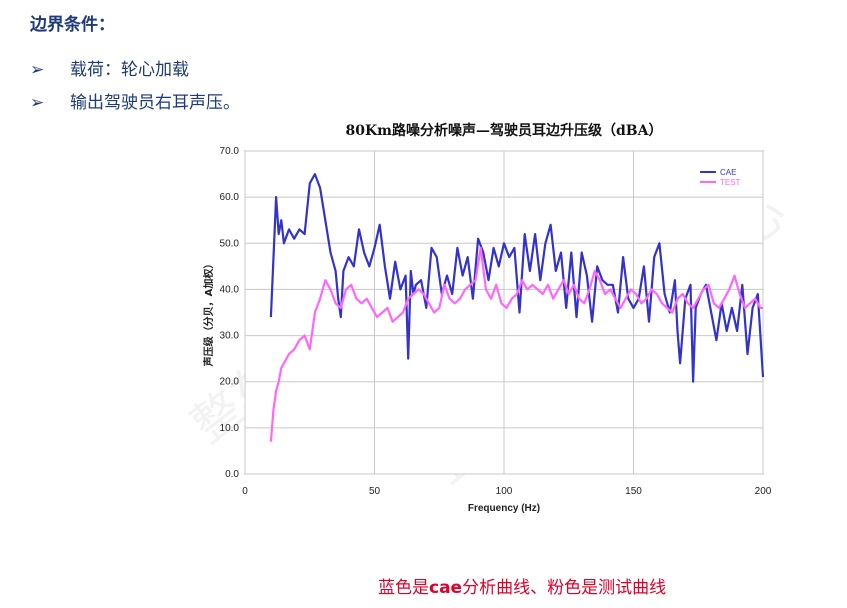 This screenshot has width=847, height=608. Describe the element at coordinates (504, 491) in the screenshot. I see `x-tick-label: 100` at that location.